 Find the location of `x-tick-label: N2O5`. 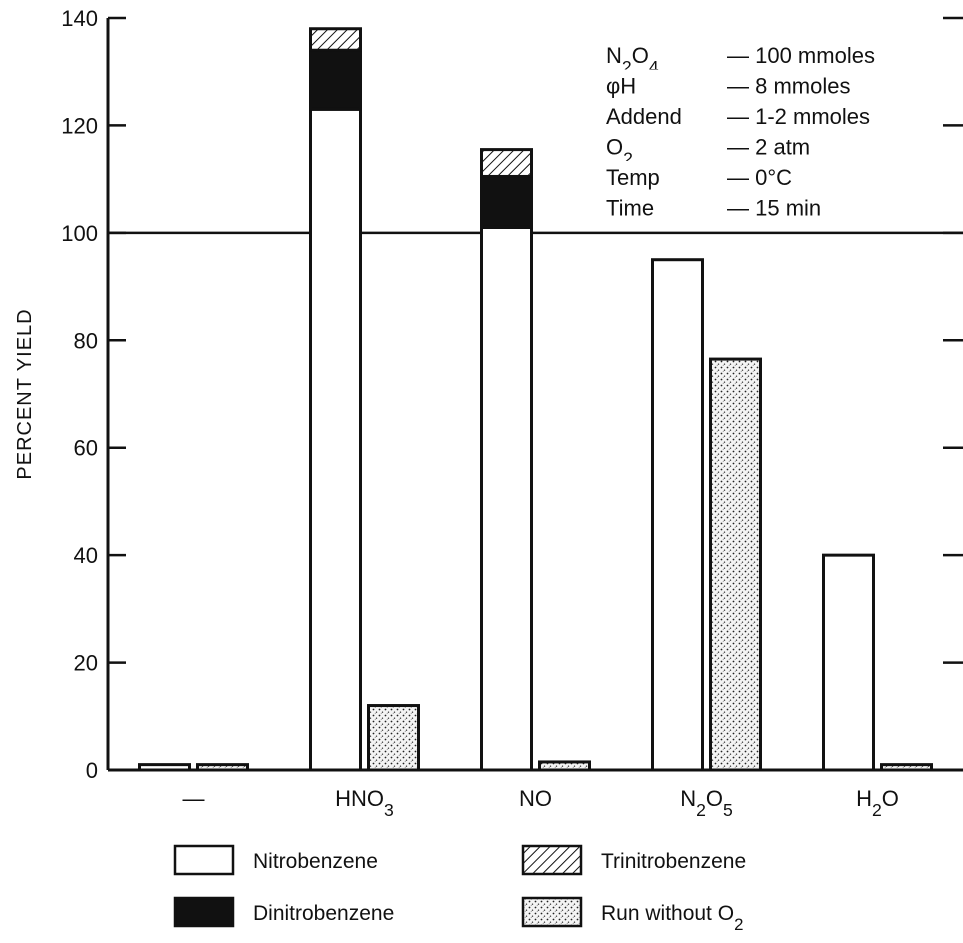

x-tick-label: N2O5 is located at coordinates (706, 803).